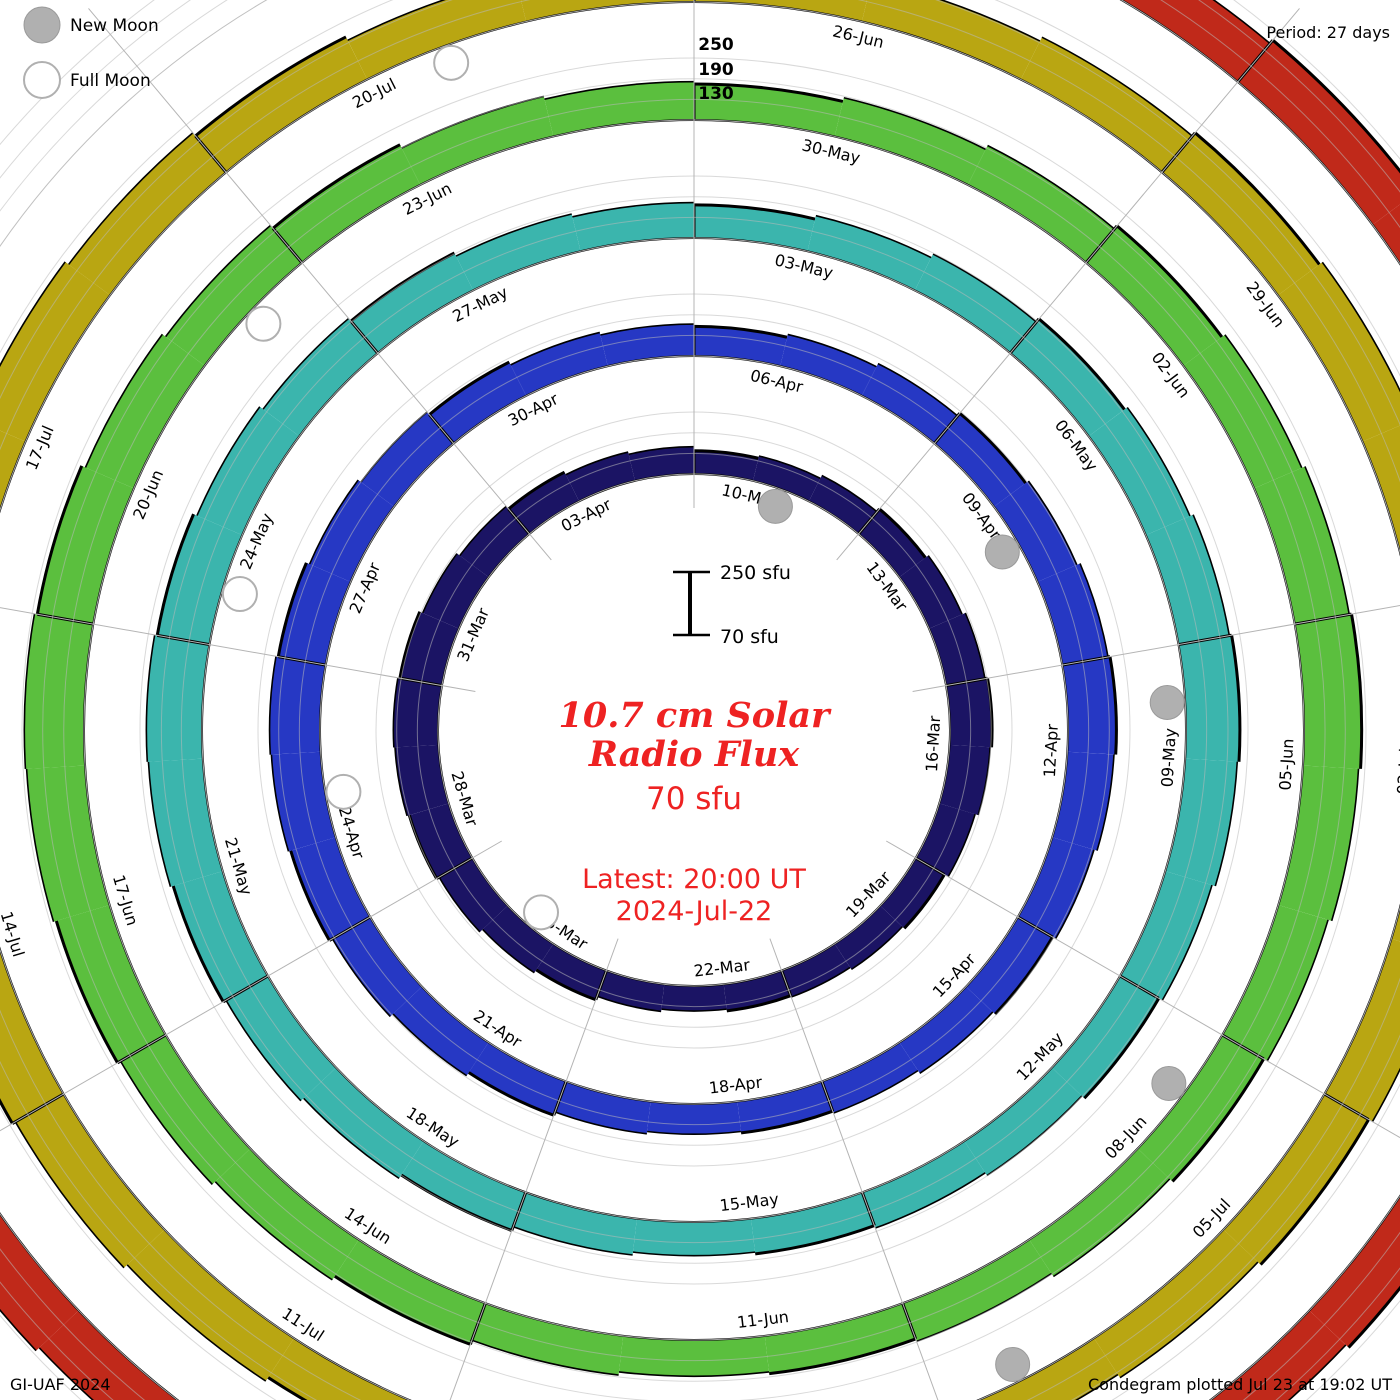 The image size is (1400, 1400). I want to click on legend-full-moon-label: Full Moon, so click(110, 81).